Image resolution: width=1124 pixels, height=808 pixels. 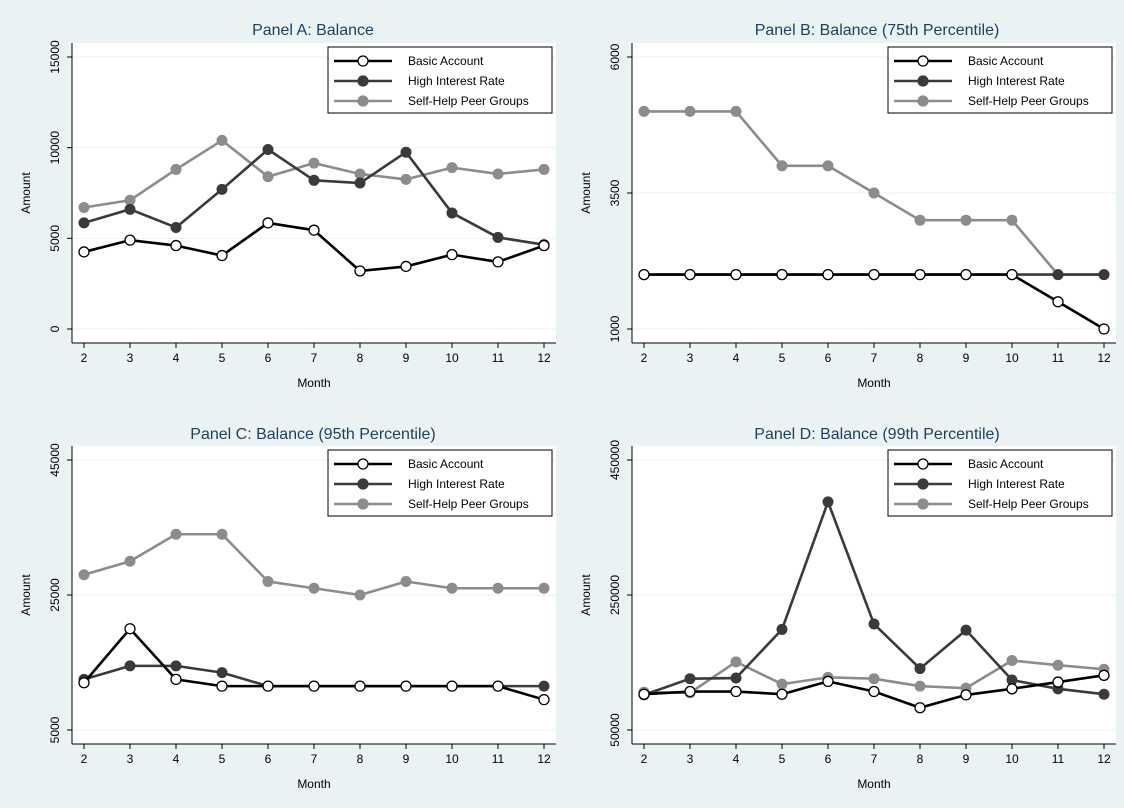 I want to click on x-tick-label: 6, so click(x=268, y=759).